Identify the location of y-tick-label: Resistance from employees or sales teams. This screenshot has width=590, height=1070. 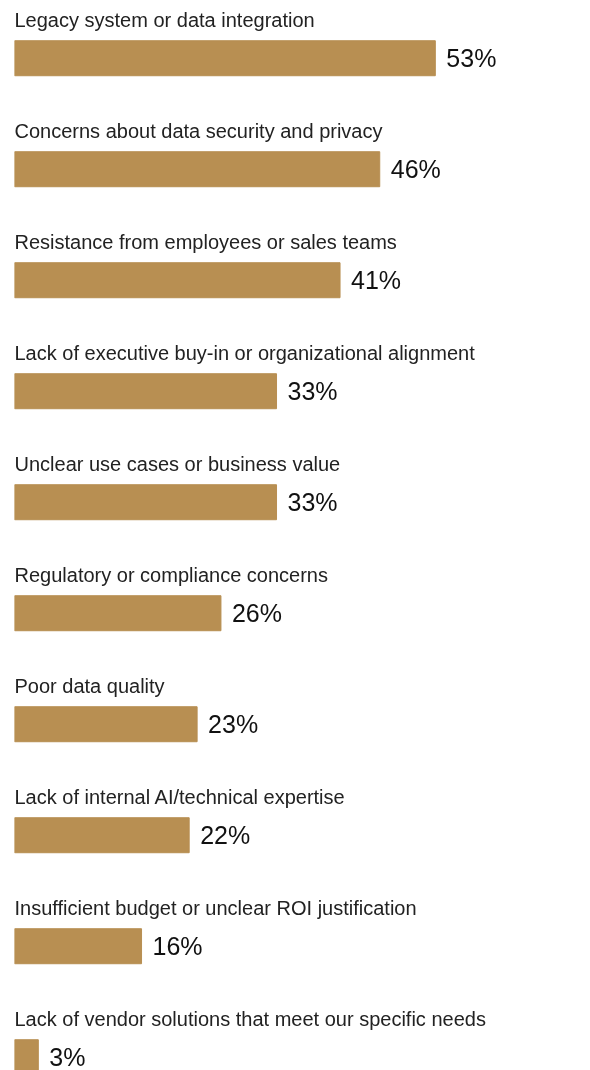
(205, 242).